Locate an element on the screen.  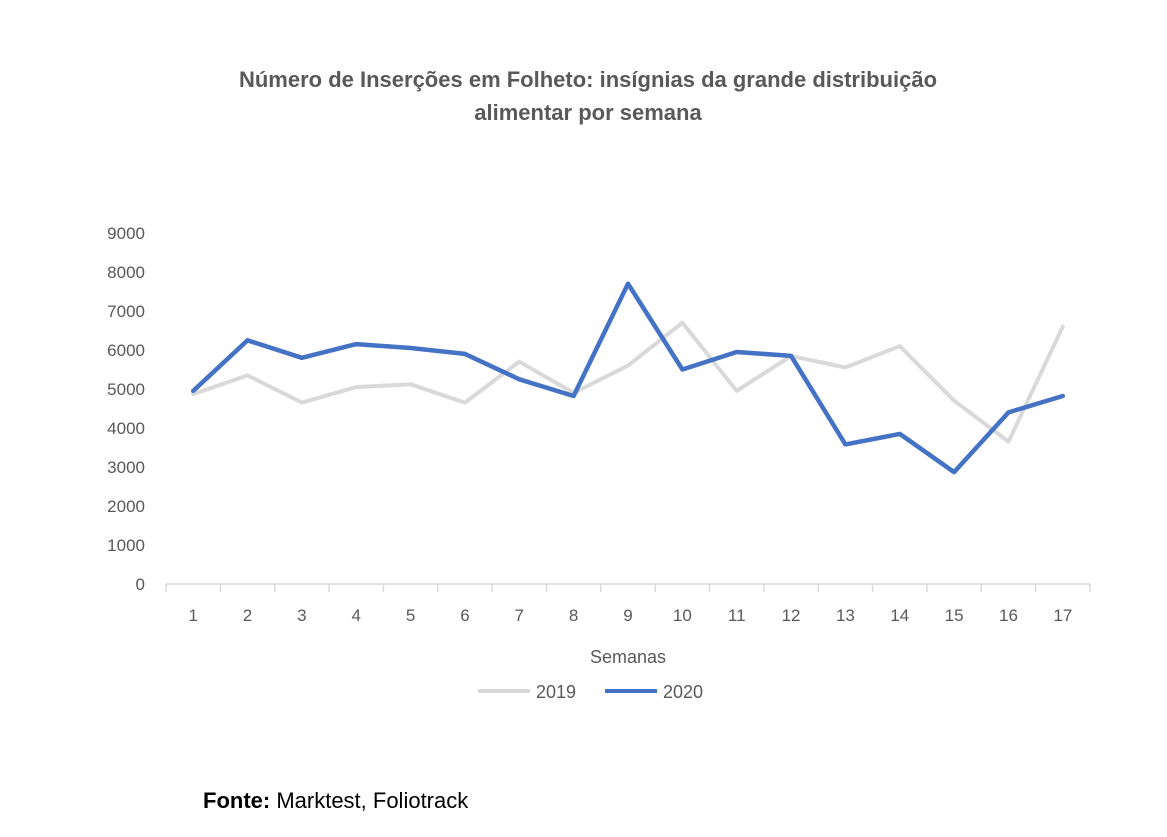
x-axis-title: Semanas is located at coordinates (628, 657).